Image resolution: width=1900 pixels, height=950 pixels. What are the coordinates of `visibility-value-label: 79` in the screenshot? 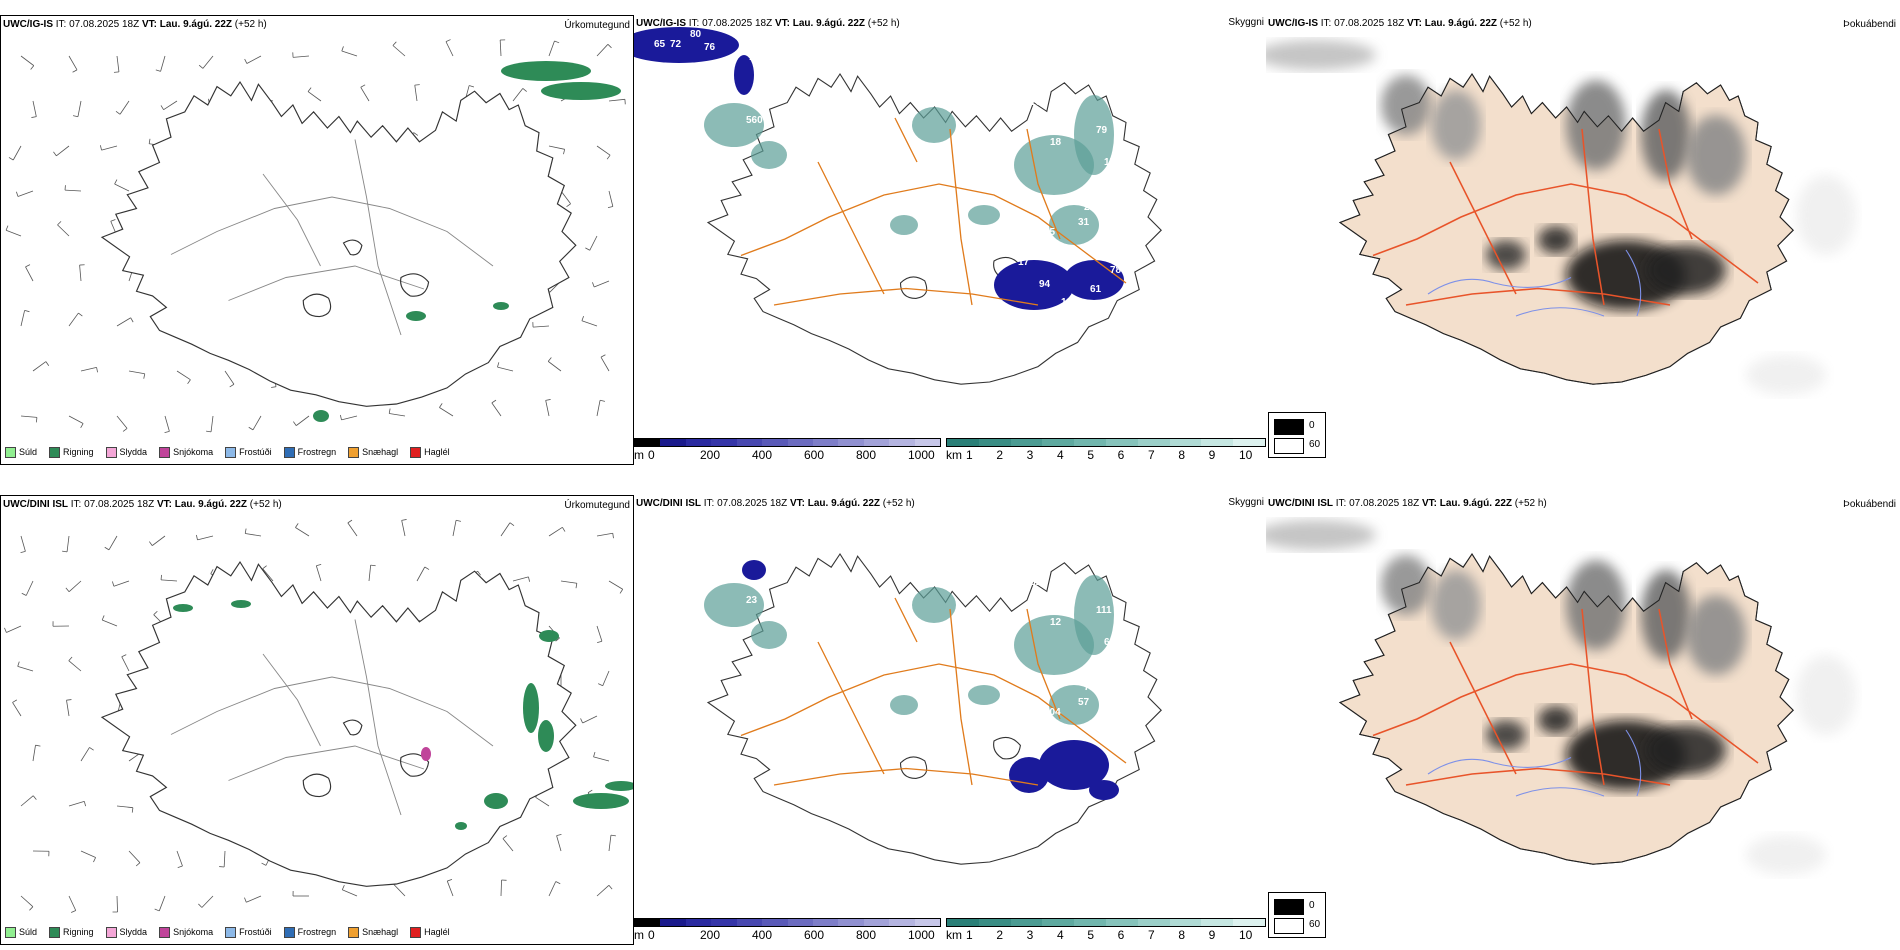 It's located at (1102, 130).